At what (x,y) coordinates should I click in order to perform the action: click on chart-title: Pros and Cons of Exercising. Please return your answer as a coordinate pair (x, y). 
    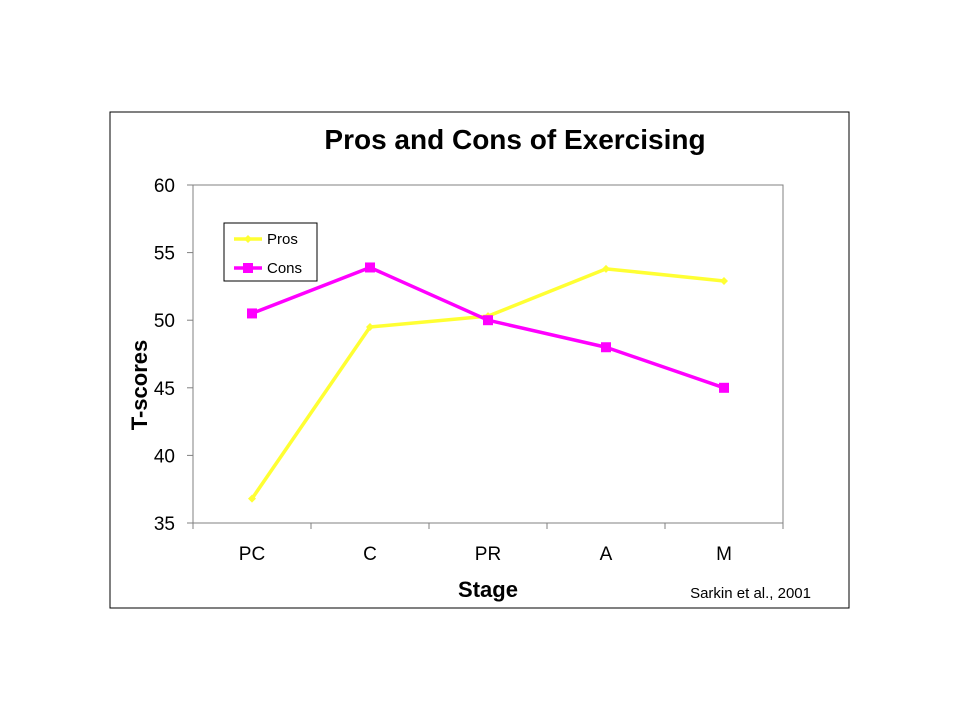
    Looking at the image, I should click on (514, 139).